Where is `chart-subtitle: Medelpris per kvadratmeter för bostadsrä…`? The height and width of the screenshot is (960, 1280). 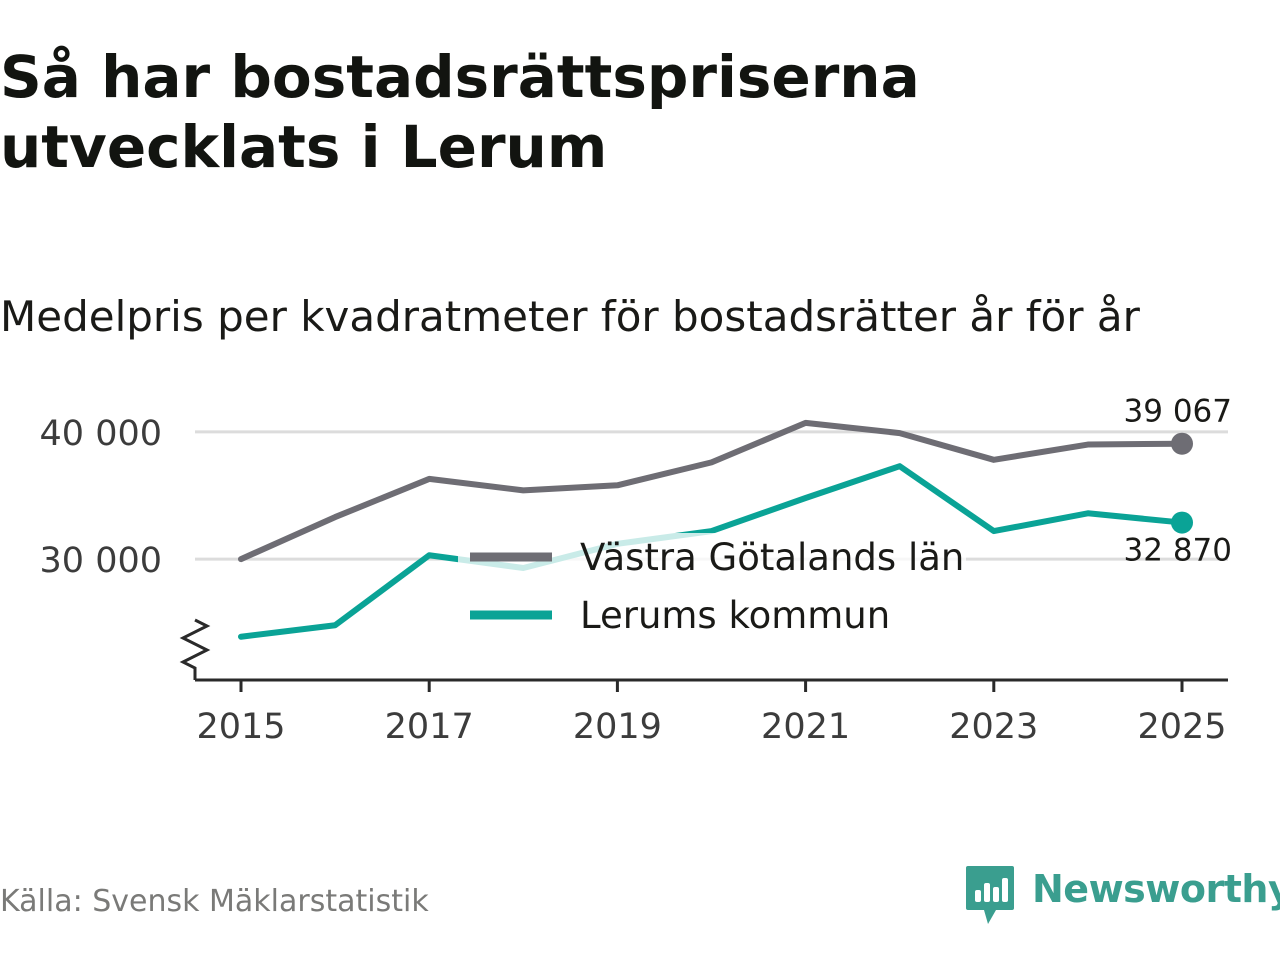 chart-subtitle: Medelpris per kvadratmeter för bostadsrä… is located at coordinates (570, 316).